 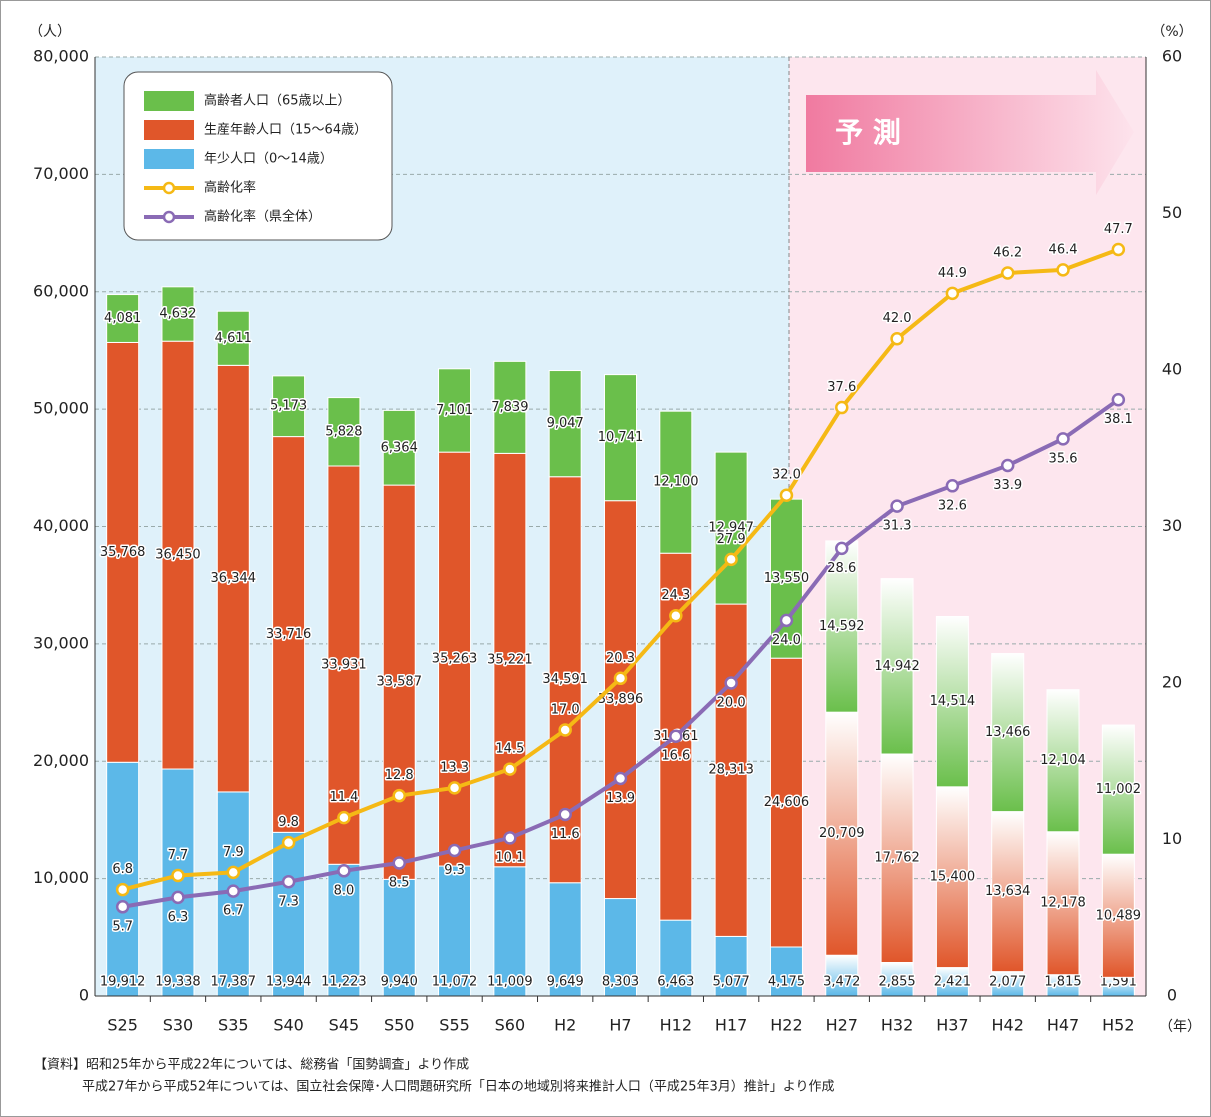 What do you see at coordinates (251, 1065) in the screenshot?
I see `source-note: 【資料】昭和25年から平成22年については、総務省「国勢調査」より作成` at bounding box center [251, 1065].